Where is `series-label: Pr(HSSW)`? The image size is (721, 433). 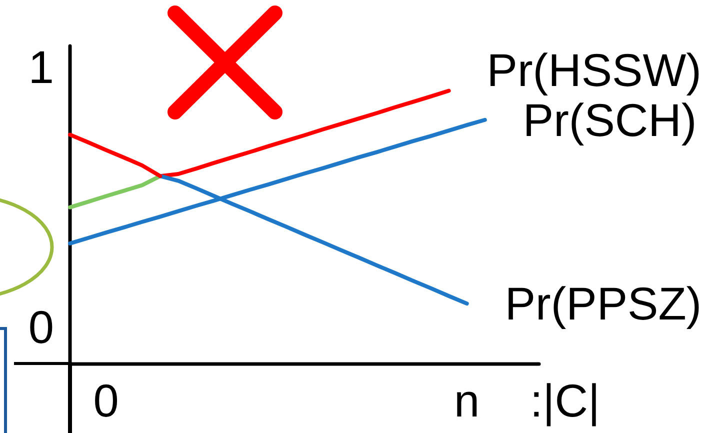
series-label: Pr(HSSW) is located at coordinates (594, 70).